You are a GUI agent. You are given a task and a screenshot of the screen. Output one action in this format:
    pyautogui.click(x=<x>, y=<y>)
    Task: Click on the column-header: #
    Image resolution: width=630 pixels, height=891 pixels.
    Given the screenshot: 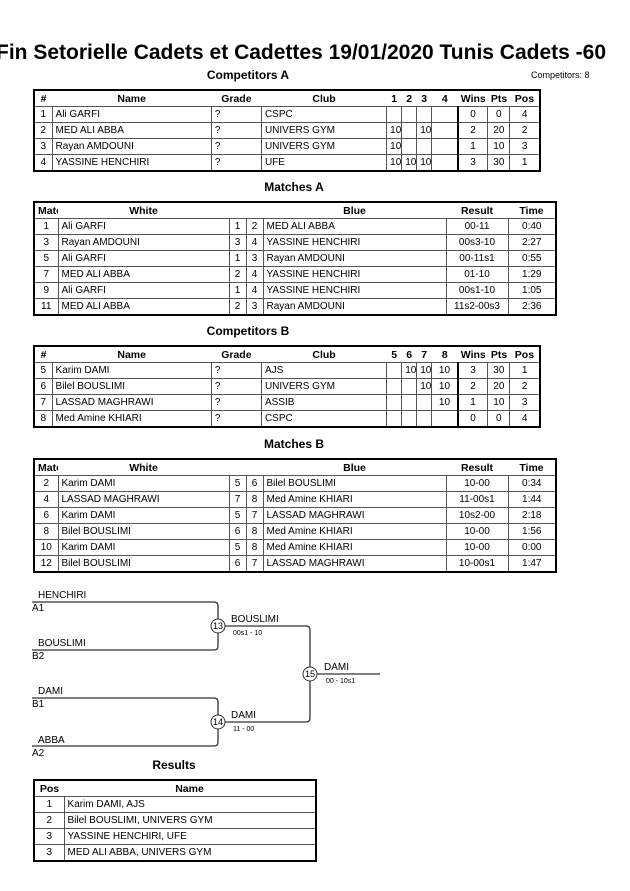 What is the action you would take?
    pyautogui.click(x=43, y=98)
    